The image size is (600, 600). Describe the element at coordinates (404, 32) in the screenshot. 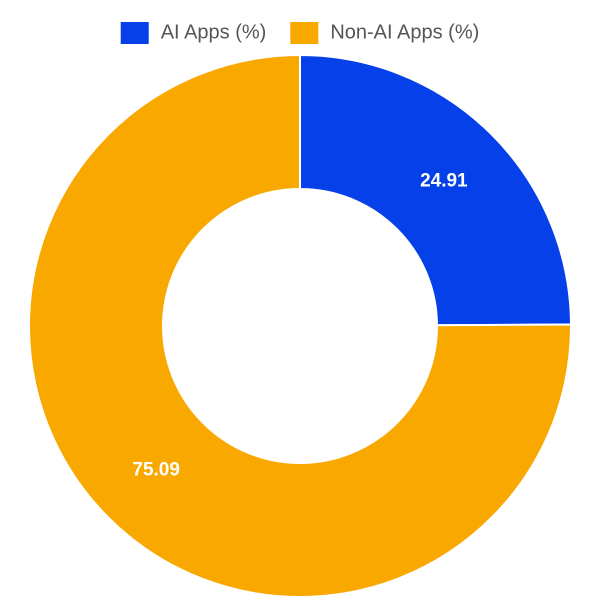

I see `legend-label: Non-AI Apps (%)` at that location.